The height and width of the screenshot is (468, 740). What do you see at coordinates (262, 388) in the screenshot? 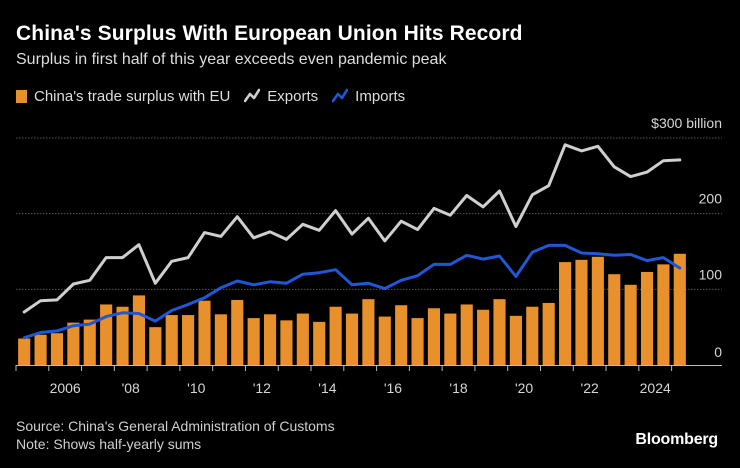
I see `x-tick-label-2012: '12` at bounding box center [262, 388].